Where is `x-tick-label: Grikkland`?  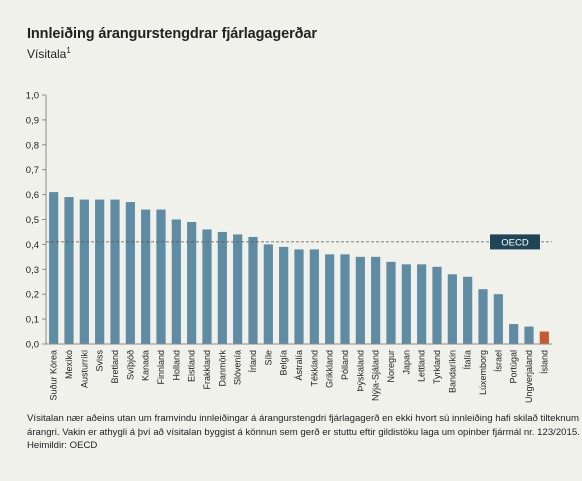
x-tick-label: Grikkland is located at coordinates (330, 369).